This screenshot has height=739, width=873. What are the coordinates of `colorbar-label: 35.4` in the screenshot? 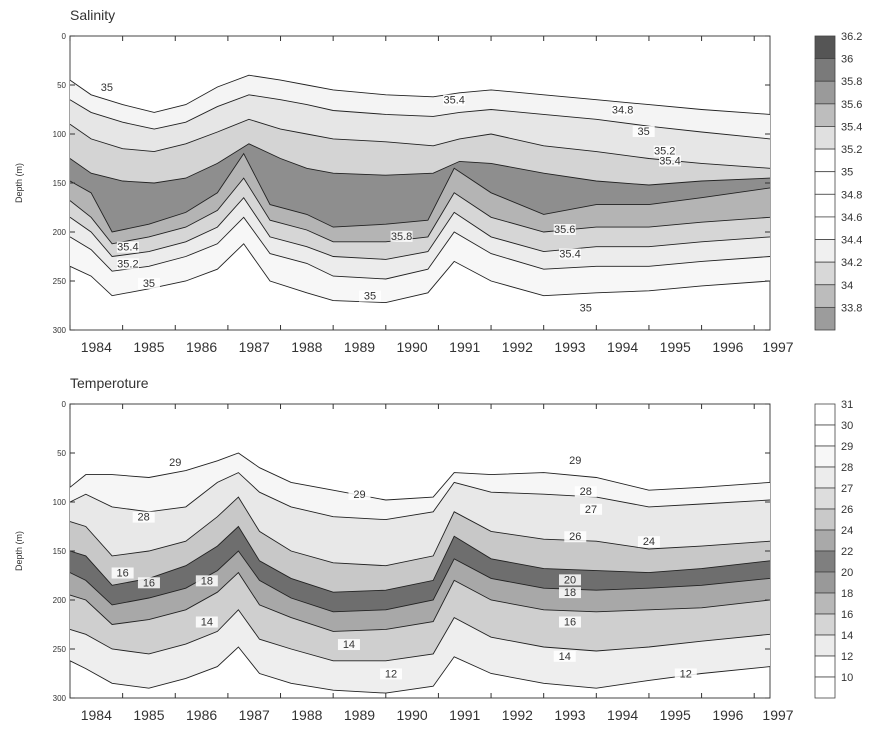 It's located at (851, 127).